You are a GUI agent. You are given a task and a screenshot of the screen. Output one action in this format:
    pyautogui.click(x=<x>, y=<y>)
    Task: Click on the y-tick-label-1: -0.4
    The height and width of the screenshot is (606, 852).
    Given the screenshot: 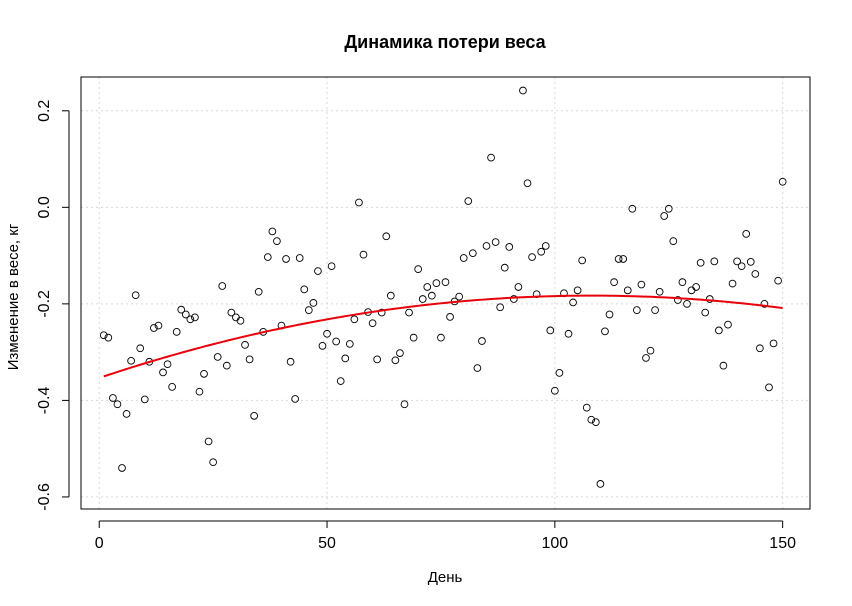 What is the action you would take?
    pyautogui.click(x=44, y=401)
    